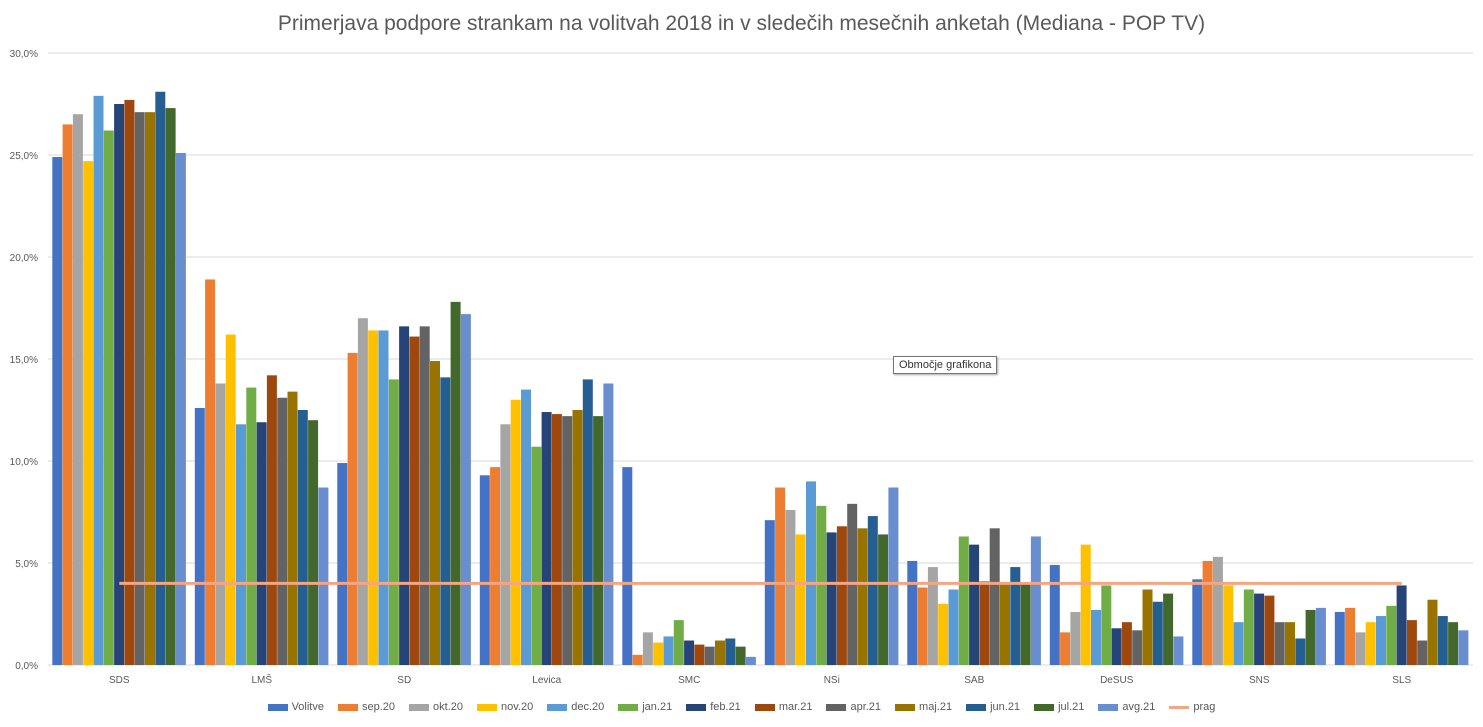 This screenshot has height=727, width=1483. I want to click on bar-SMC-jan.21, so click(678, 642).